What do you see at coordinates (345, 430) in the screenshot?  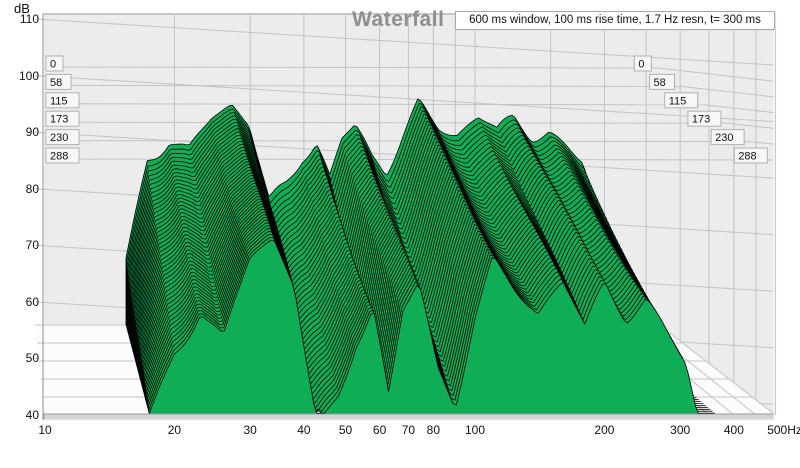 I see `freq-tick-50: 50` at bounding box center [345, 430].